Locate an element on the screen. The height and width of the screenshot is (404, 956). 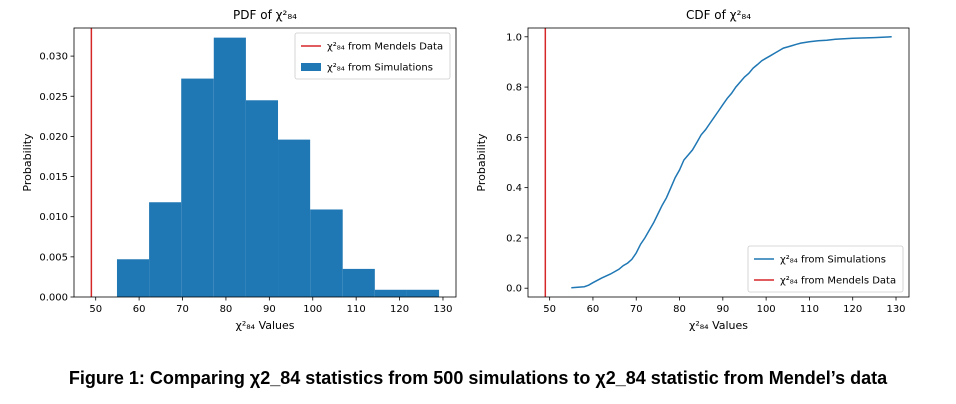
chart-title: PDF of χ²₈₄ is located at coordinates (265, 15).